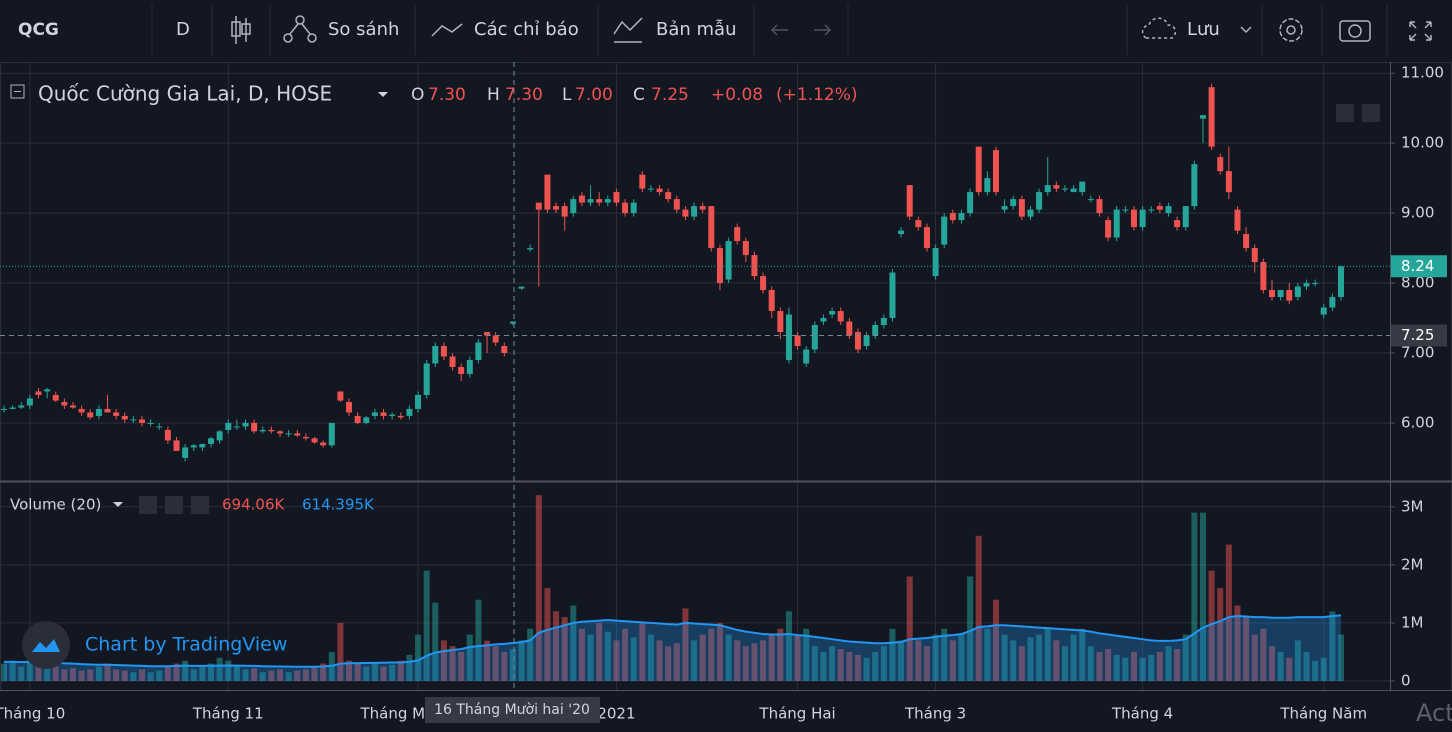 The width and height of the screenshot is (1452, 732). What do you see at coordinates (200, 505) in the screenshot?
I see `remove-button` at bounding box center [200, 505].